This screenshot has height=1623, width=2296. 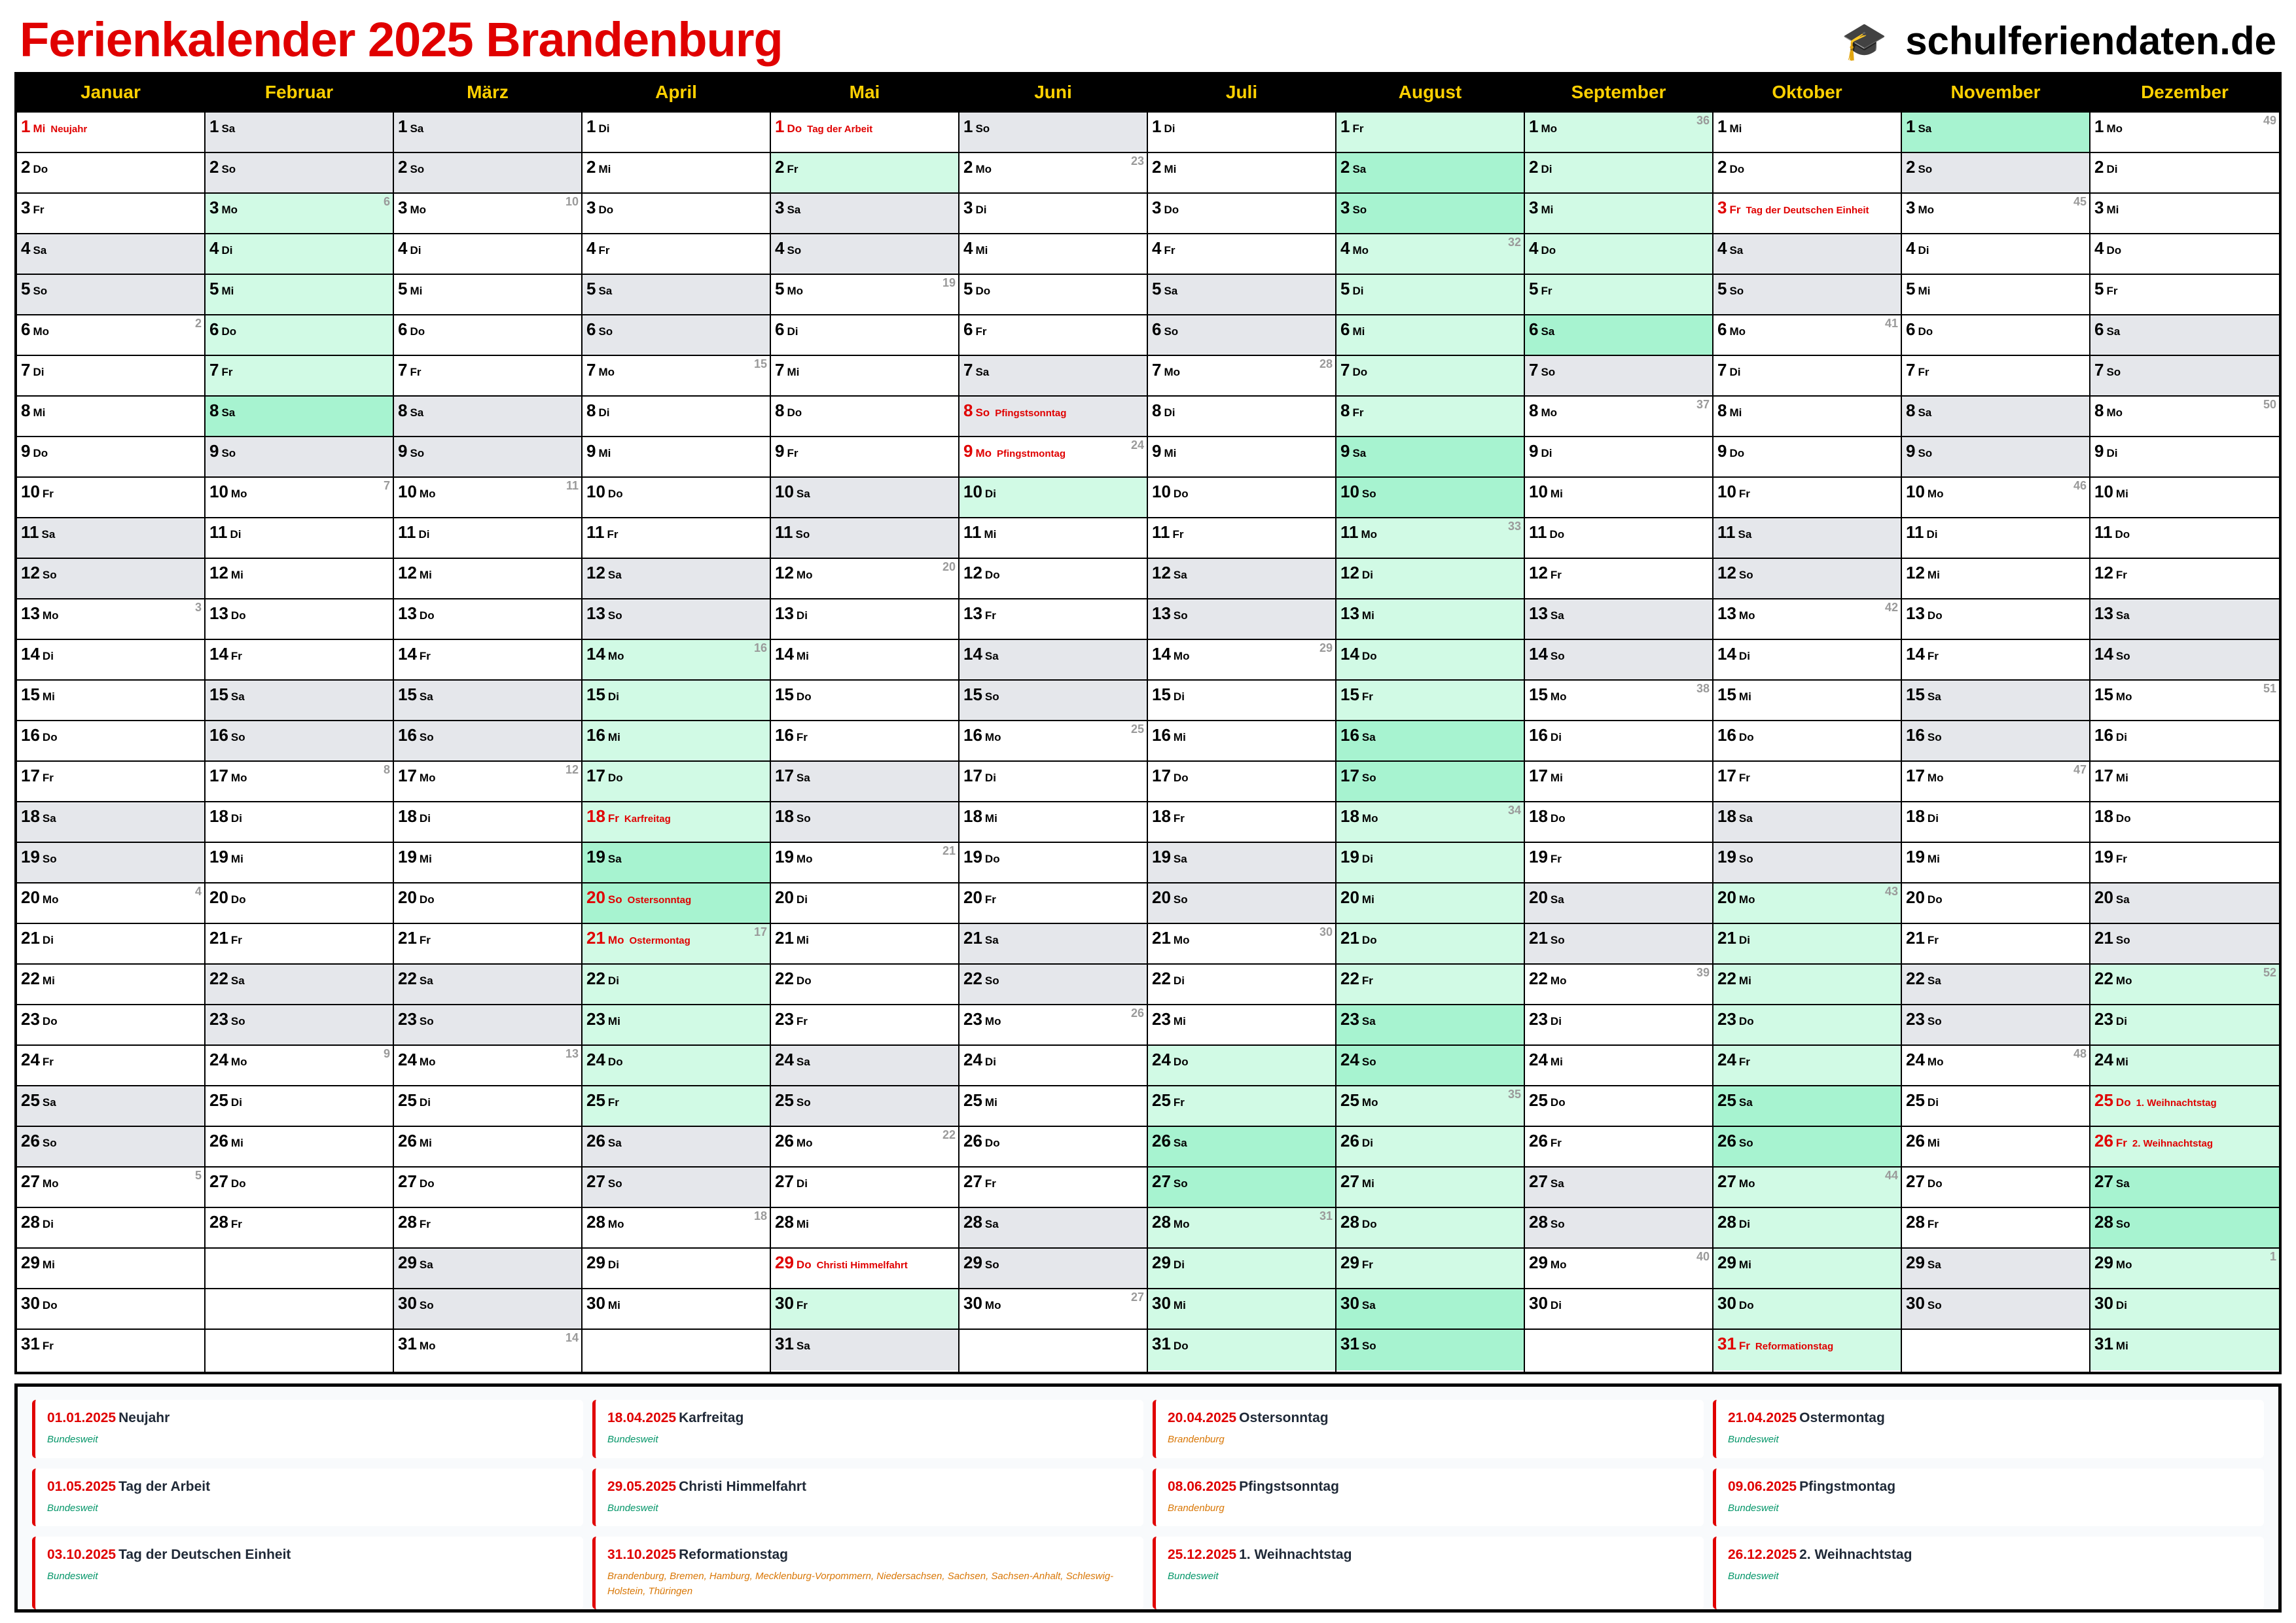 What do you see at coordinates (1241, 701) in the screenshot?
I see `day-cell: 15 Di` at bounding box center [1241, 701].